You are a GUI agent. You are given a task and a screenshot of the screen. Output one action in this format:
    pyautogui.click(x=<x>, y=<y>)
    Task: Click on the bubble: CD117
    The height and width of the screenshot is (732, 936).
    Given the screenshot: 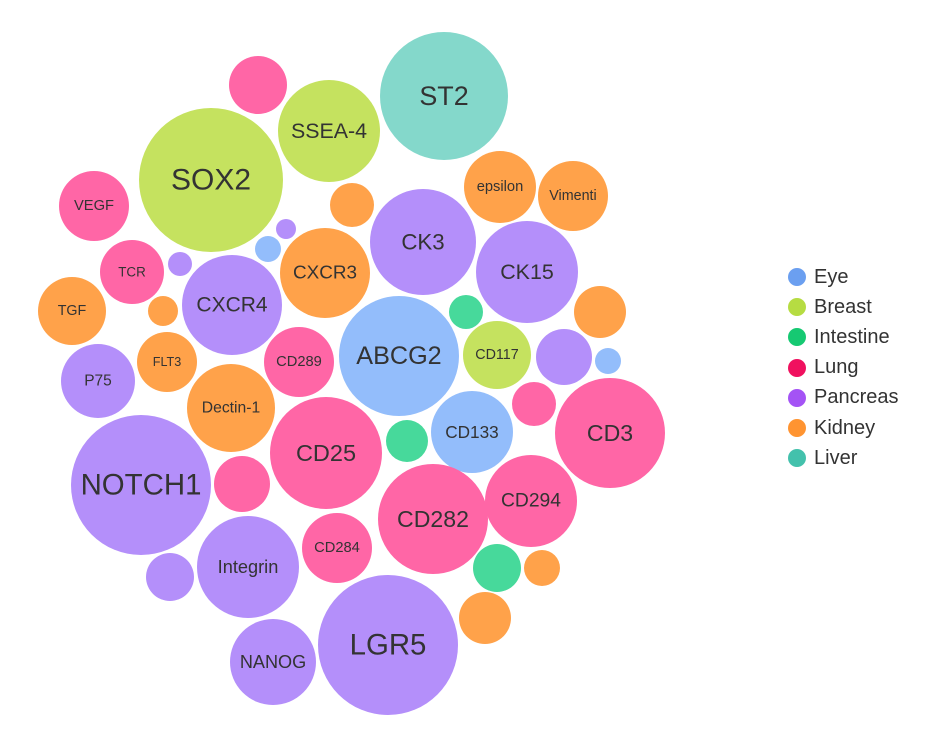 What is the action you would take?
    pyautogui.click(x=497, y=355)
    